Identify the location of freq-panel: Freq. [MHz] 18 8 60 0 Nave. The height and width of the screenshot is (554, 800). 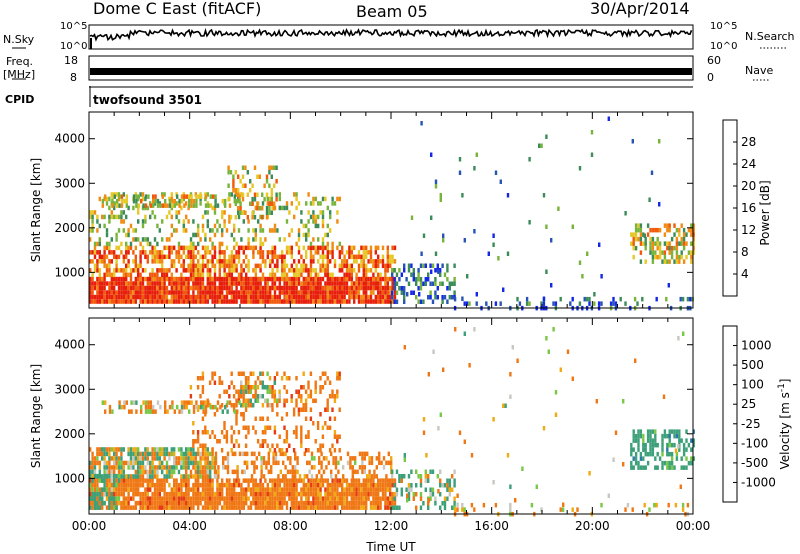
(388, 69).